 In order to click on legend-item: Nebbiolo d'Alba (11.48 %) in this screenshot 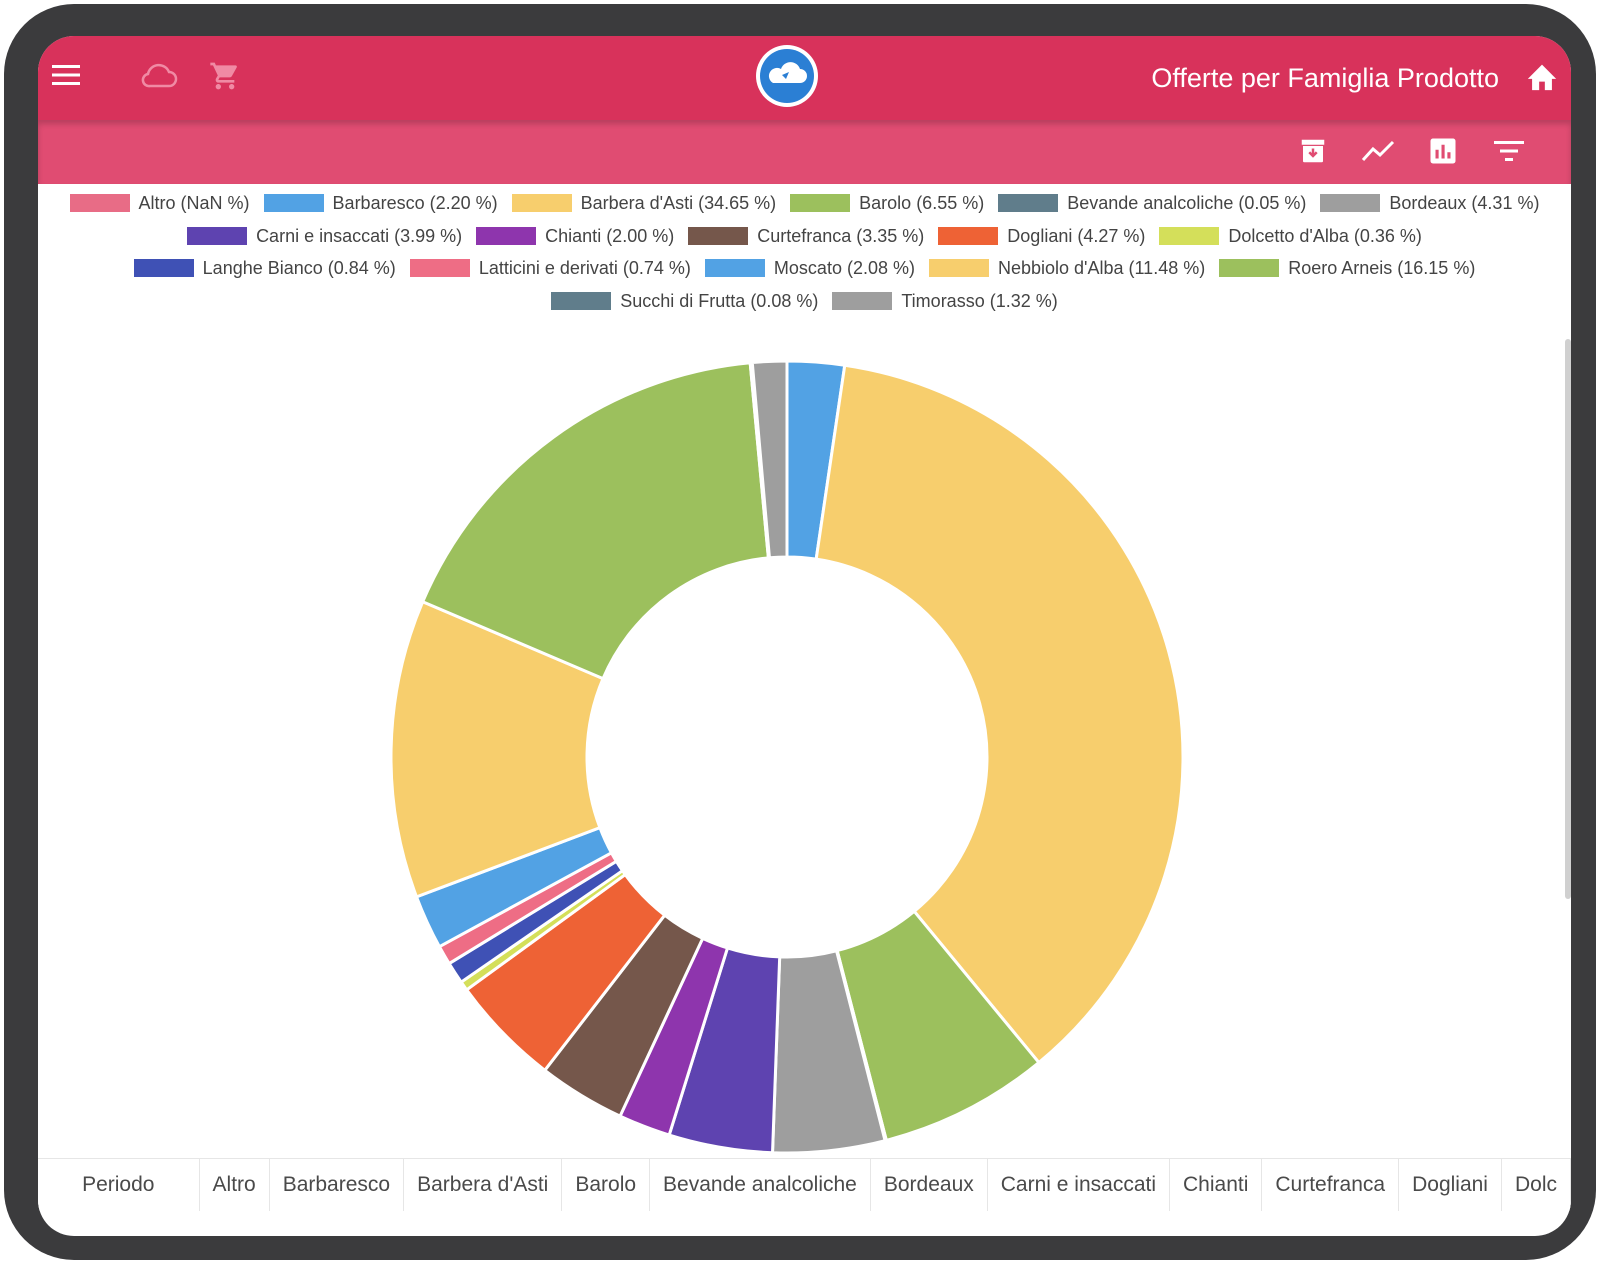, I will do `click(1067, 268)`.